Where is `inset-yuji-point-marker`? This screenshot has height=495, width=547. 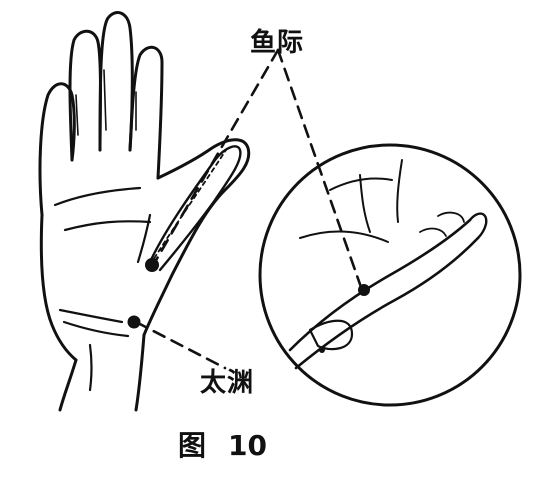
inset-yuji-point-marker is located at coordinates (364, 290).